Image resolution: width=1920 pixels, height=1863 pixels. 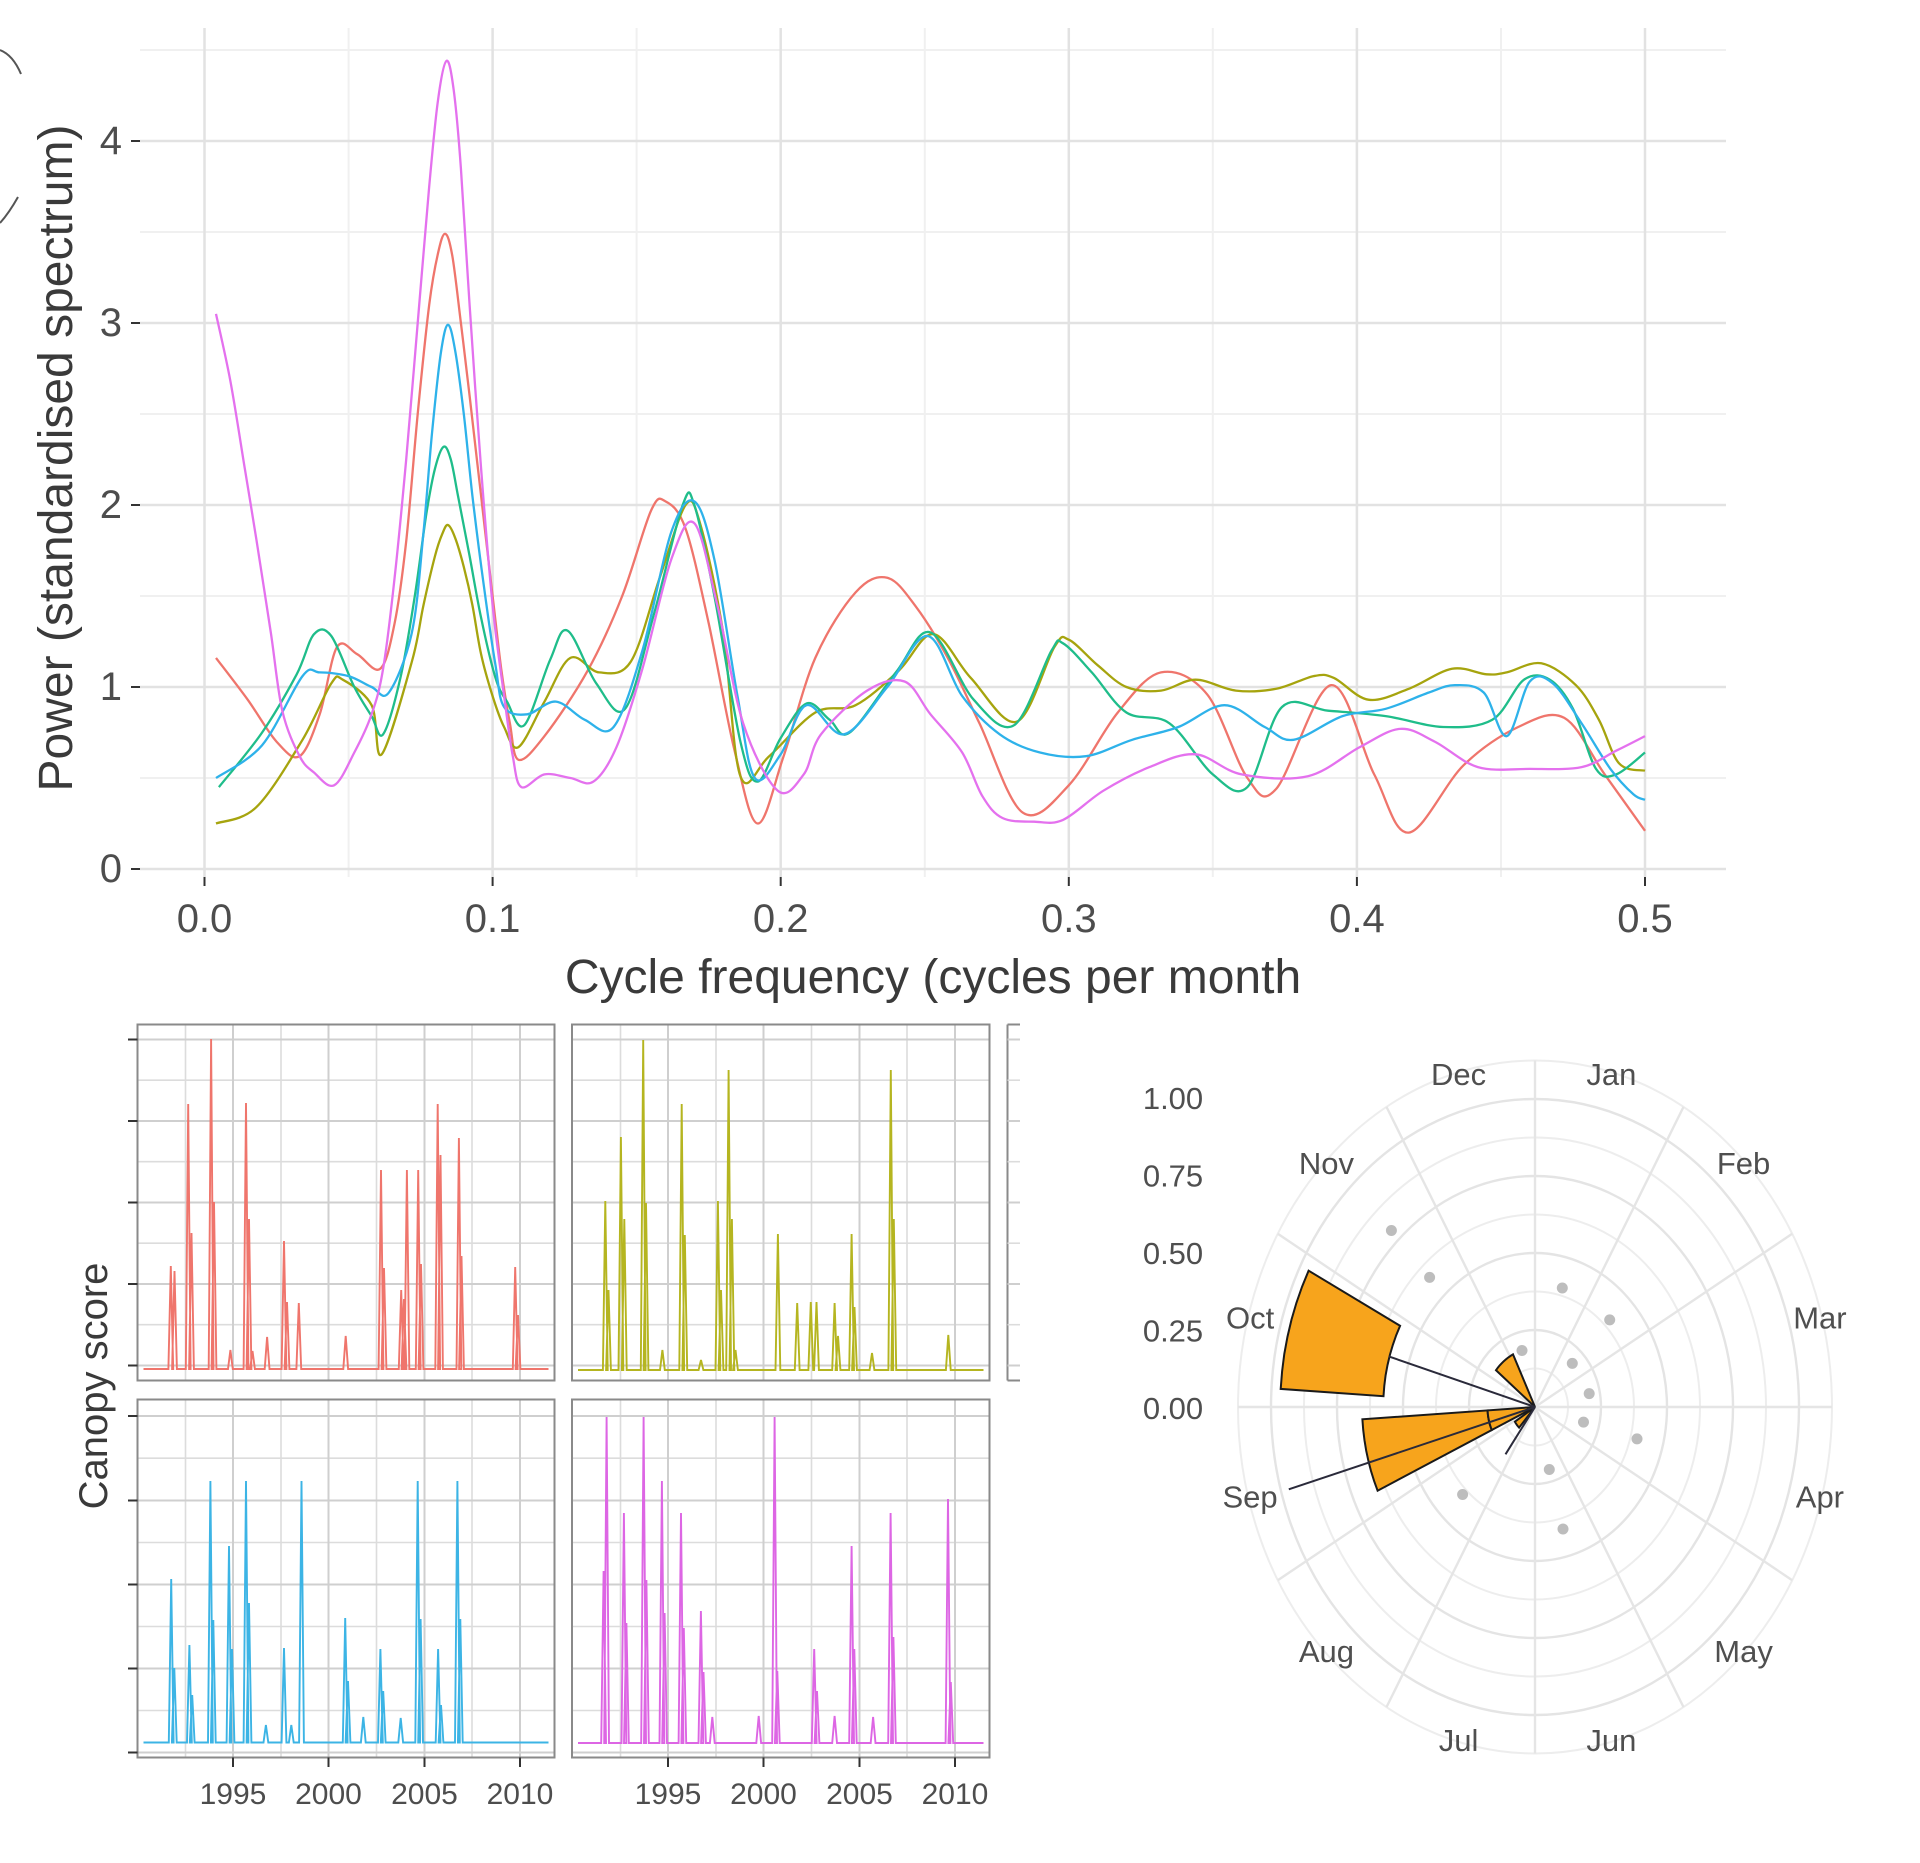 I want to click on svg-text: 1.00, so click(x=1173, y=1098).